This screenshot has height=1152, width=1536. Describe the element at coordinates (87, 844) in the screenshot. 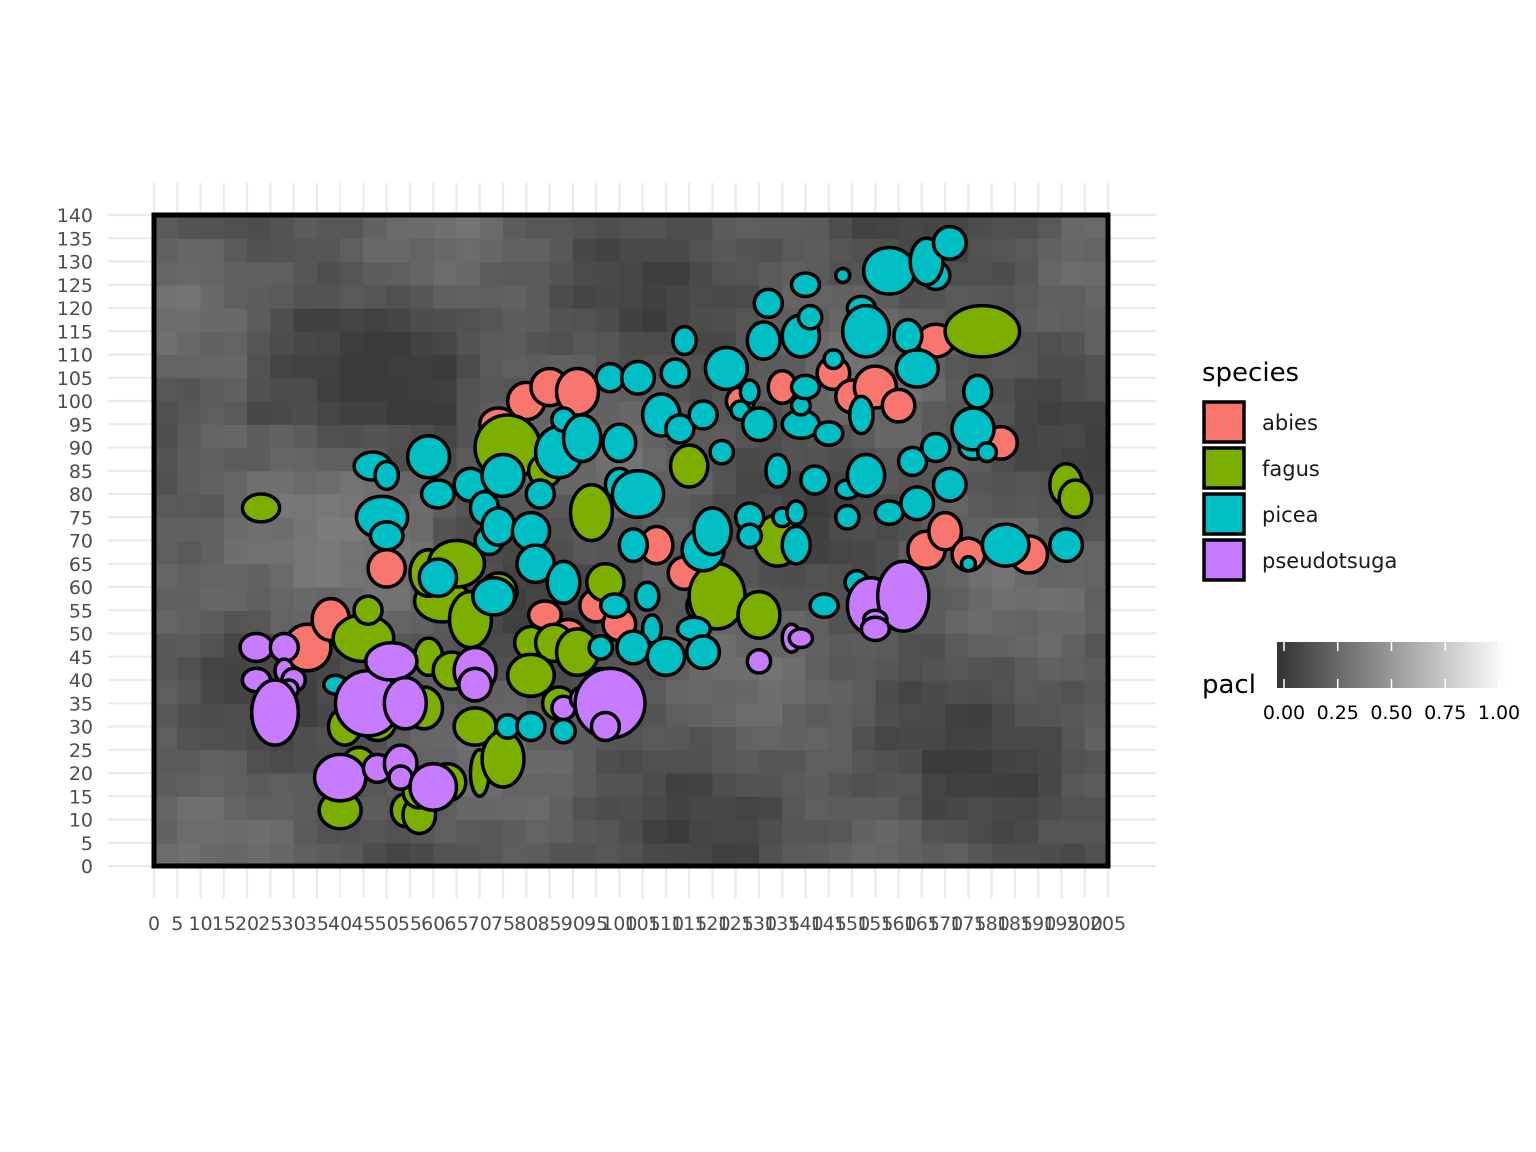

I see `y-tick-label: 5` at that location.